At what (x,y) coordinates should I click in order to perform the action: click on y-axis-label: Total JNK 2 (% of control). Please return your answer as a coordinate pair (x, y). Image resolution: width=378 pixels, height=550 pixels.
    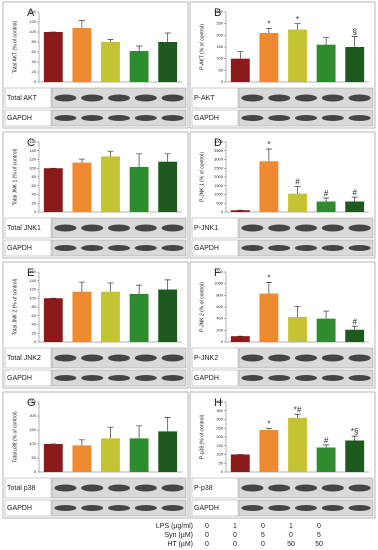
    Looking at the image, I should click on (15, 306).